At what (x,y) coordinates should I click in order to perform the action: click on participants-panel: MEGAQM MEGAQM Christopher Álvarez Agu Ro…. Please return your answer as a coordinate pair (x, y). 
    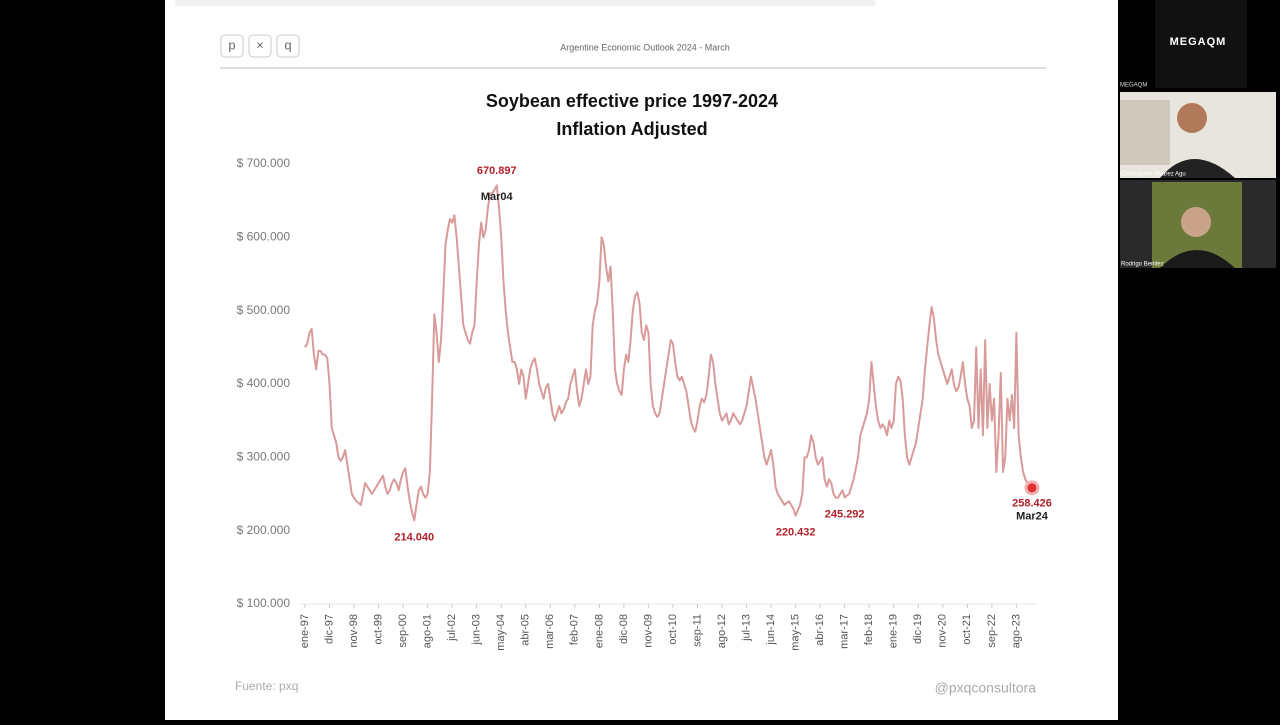
    Looking at the image, I should click on (1198, 134).